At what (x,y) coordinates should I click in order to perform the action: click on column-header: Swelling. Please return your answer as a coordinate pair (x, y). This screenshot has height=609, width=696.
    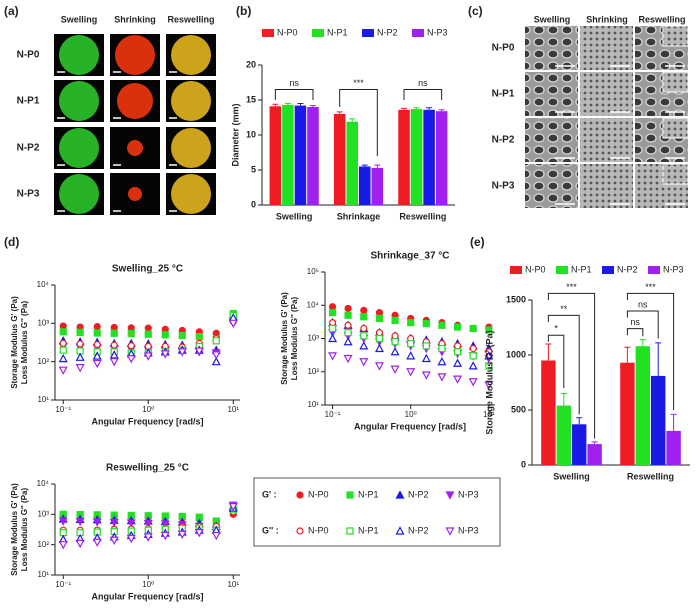
    Looking at the image, I should click on (552, 19).